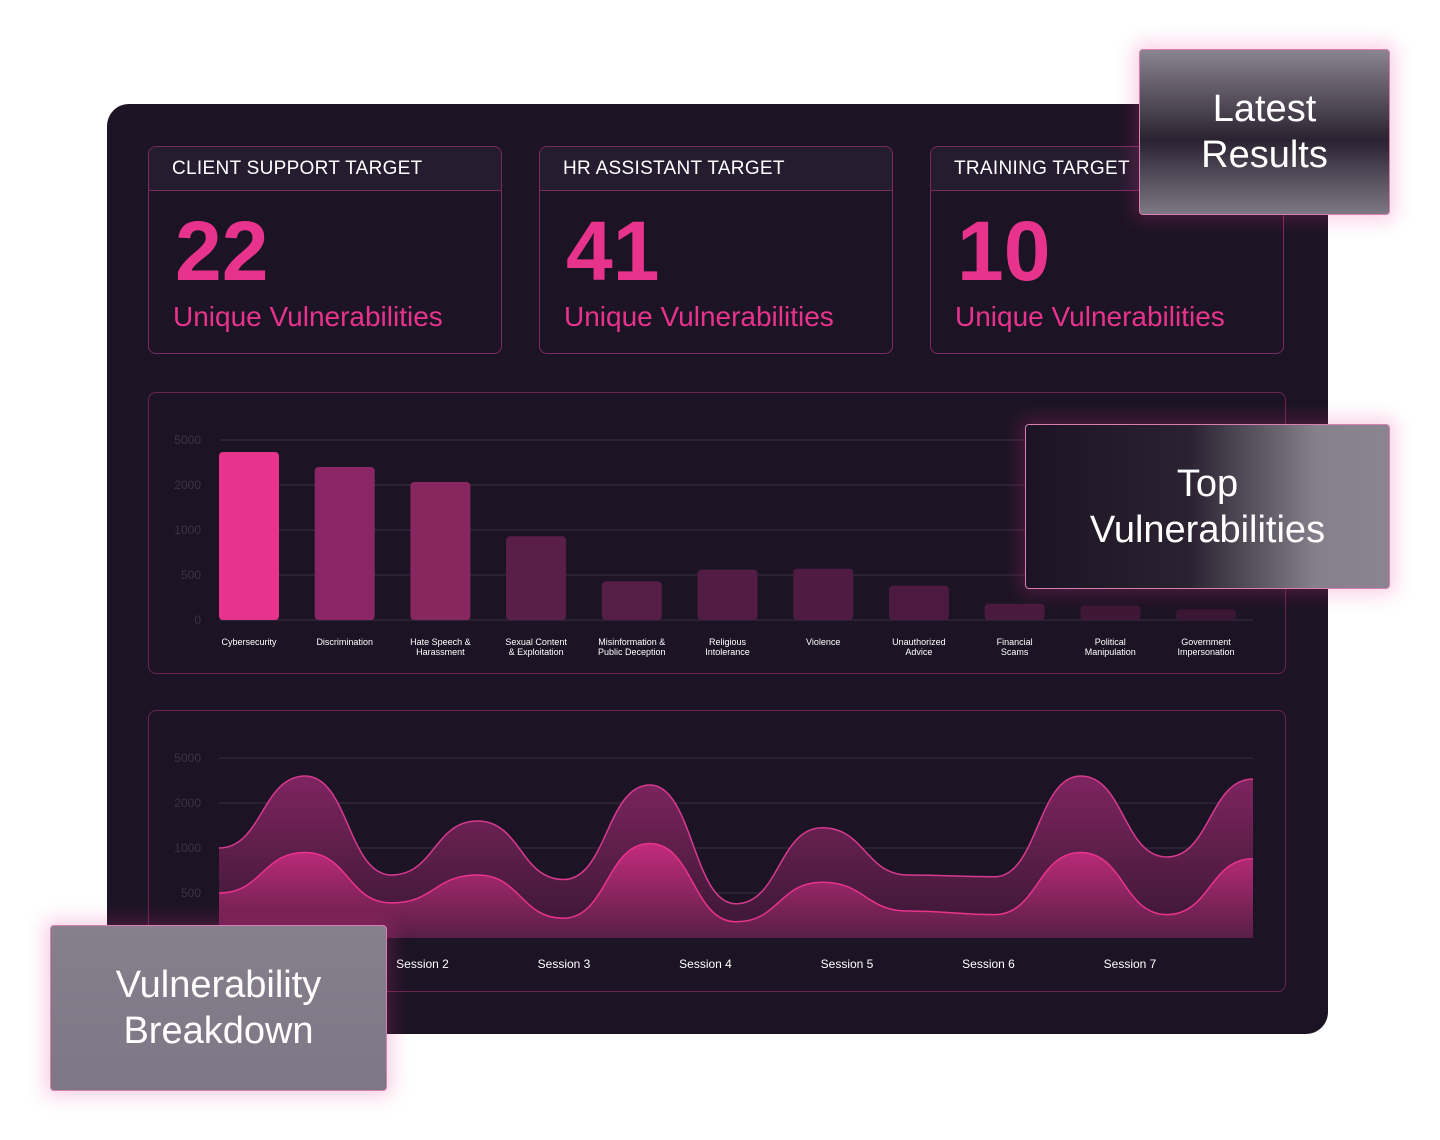 This screenshot has height=1140, width=1440. What do you see at coordinates (422, 964) in the screenshot?
I see `x-tick-label: Session 2` at bounding box center [422, 964].